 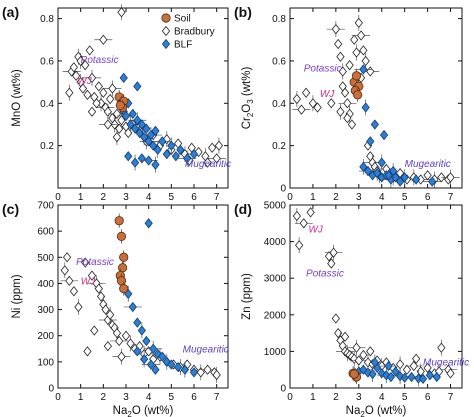 I want to click on y-tick-label: 5000, so click(x=275, y=206).